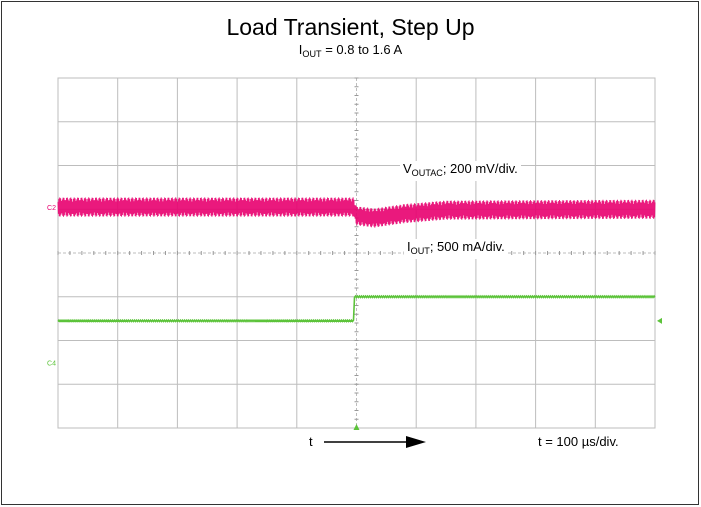  Describe the element at coordinates (51, 363) in the screenshot. I see `c4-channel-marker: C4` at that location.